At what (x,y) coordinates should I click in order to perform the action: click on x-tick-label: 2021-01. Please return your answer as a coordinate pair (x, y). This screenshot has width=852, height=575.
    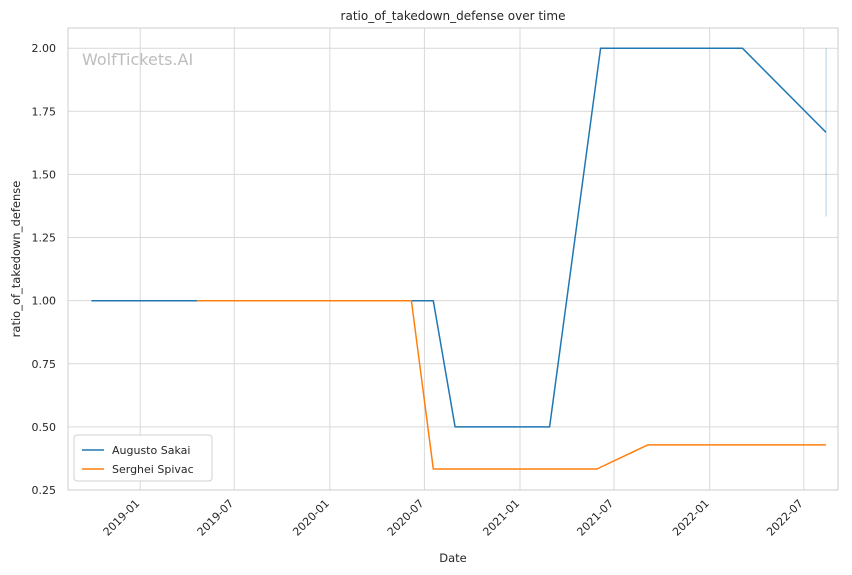
    Looking at the image, I should click on (501, 518).